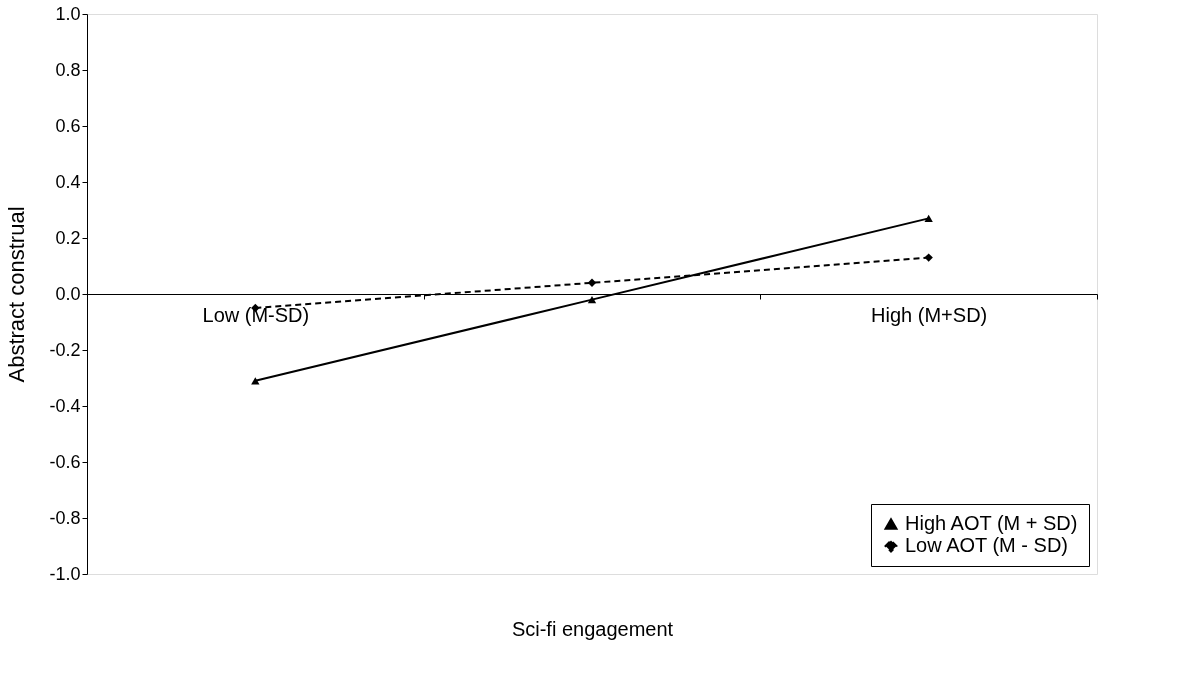 Image resolution: width=1189 pixels, height=684 pixels. I want to click on x-axis-title: Sci-fi engagement, so click(592, 628).